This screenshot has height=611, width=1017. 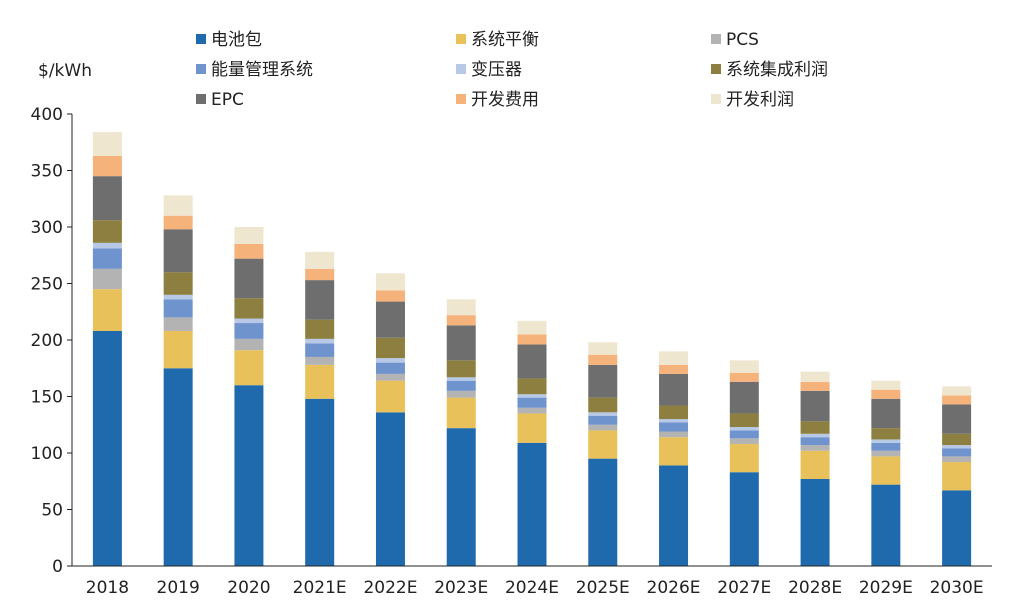 What do you see at coordinates (227, 100) in the screenshot?
I see `legend-label: EPC` at bounding box center [227, 100].